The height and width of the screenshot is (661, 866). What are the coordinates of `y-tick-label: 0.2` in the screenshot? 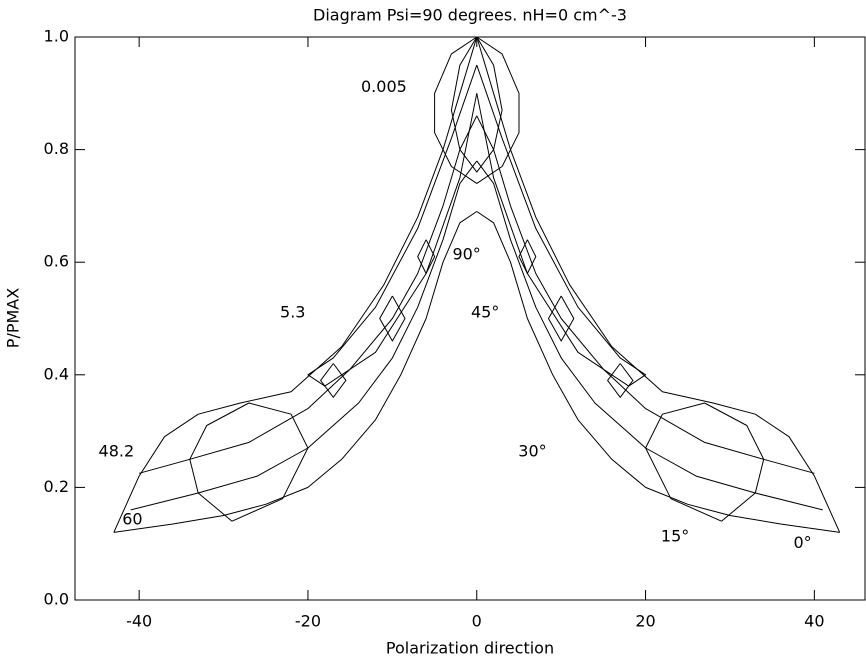 It's located at (56, 486).